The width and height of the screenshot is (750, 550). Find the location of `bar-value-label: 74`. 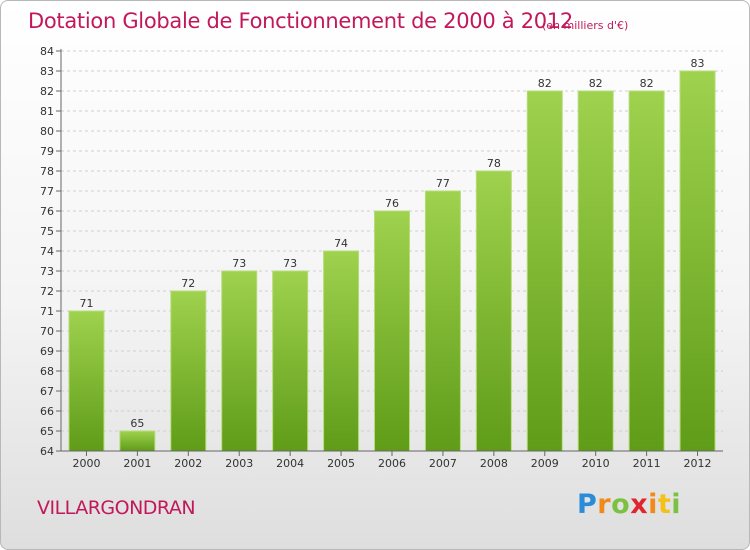

bar-value-label: 74 is located at coordinates (341, 243).